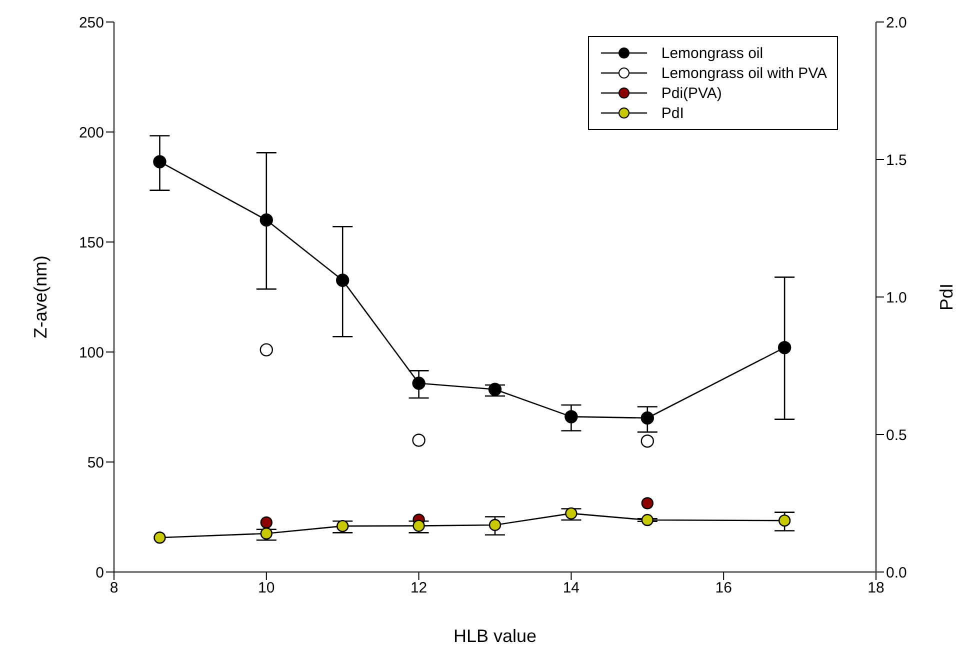 The width and height of the screenshot is (966, 660). What do you see at coordinates (896, 297) in the screenshot?
I see `y2-tick-label: 1.0` at bounding box center [896, 297].